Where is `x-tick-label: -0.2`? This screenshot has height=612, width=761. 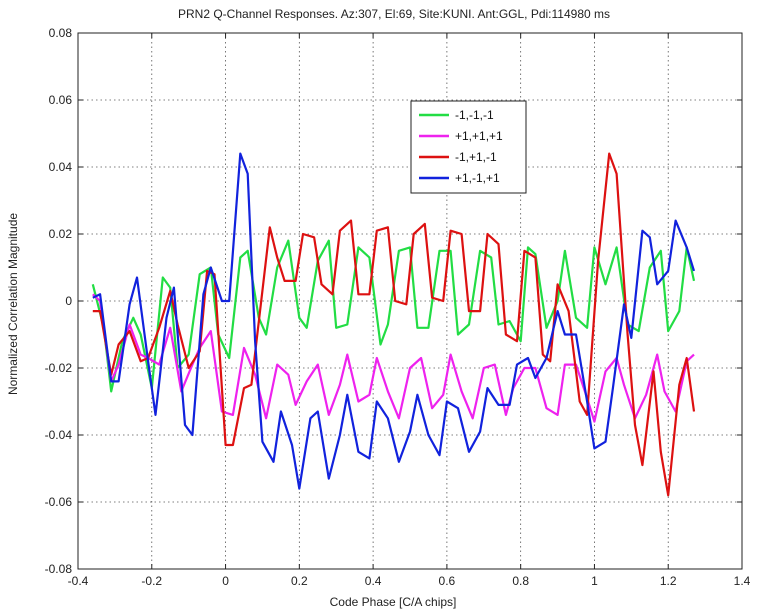
x-tick-label: -0.2 is located at coordinates (151, 581).